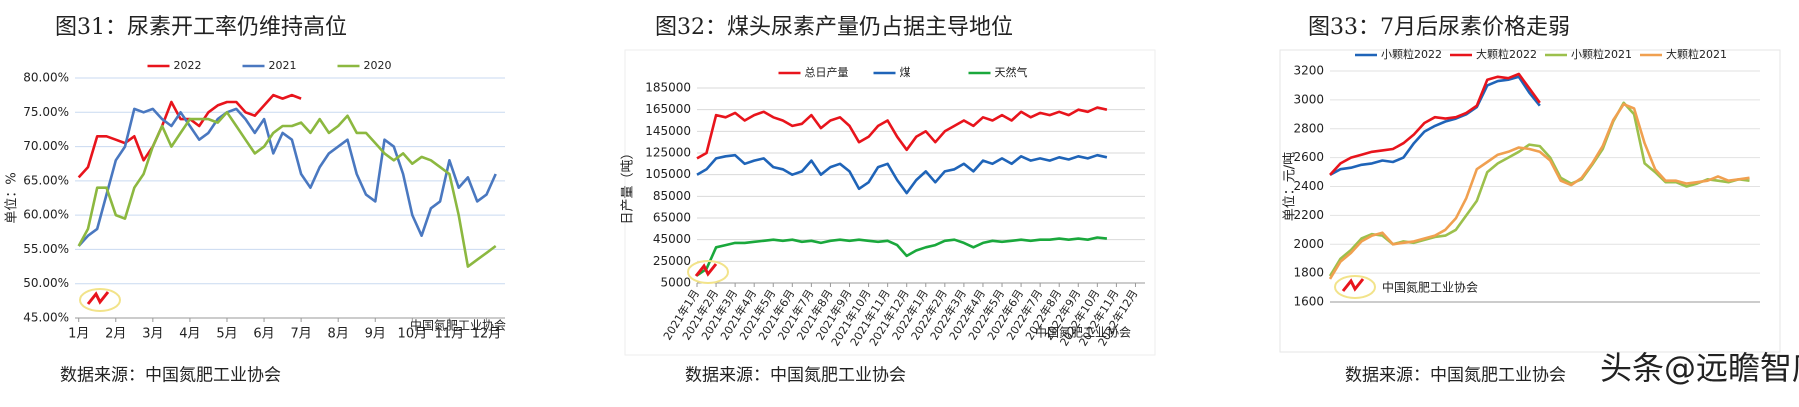 The width and height of the screenshot is (1799, 407). I want to click on legend-label: 小颗粒2022, so click(1411, 54).